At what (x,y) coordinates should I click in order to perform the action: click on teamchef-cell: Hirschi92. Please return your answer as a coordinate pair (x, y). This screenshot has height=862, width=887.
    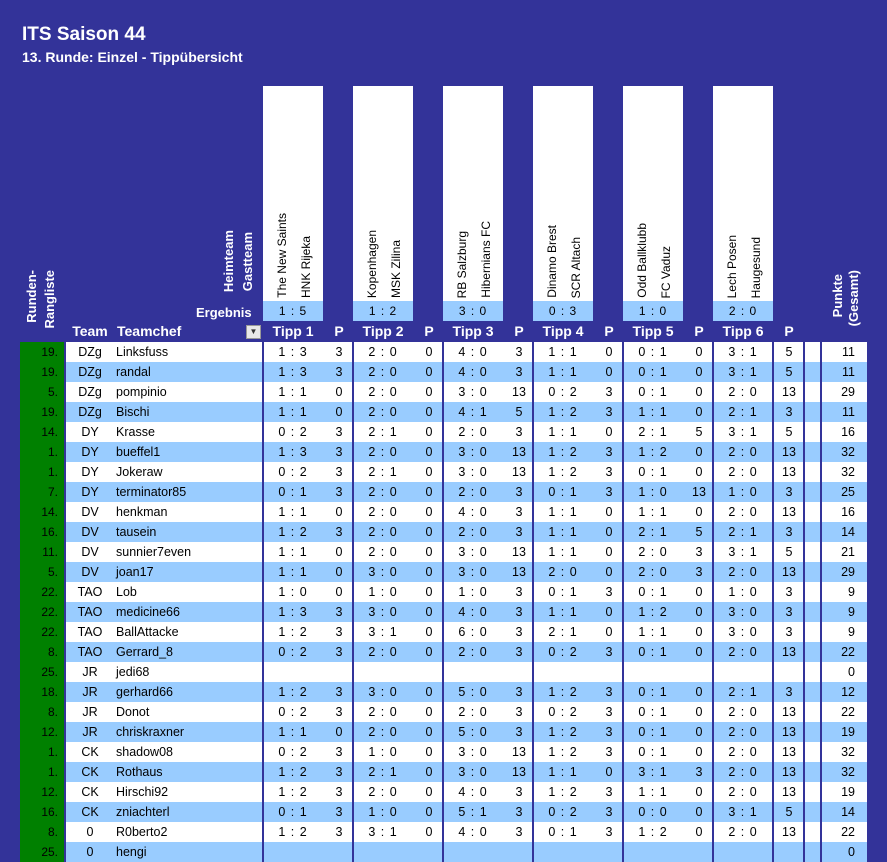
    Looking at the image, I should click on (142, 792).